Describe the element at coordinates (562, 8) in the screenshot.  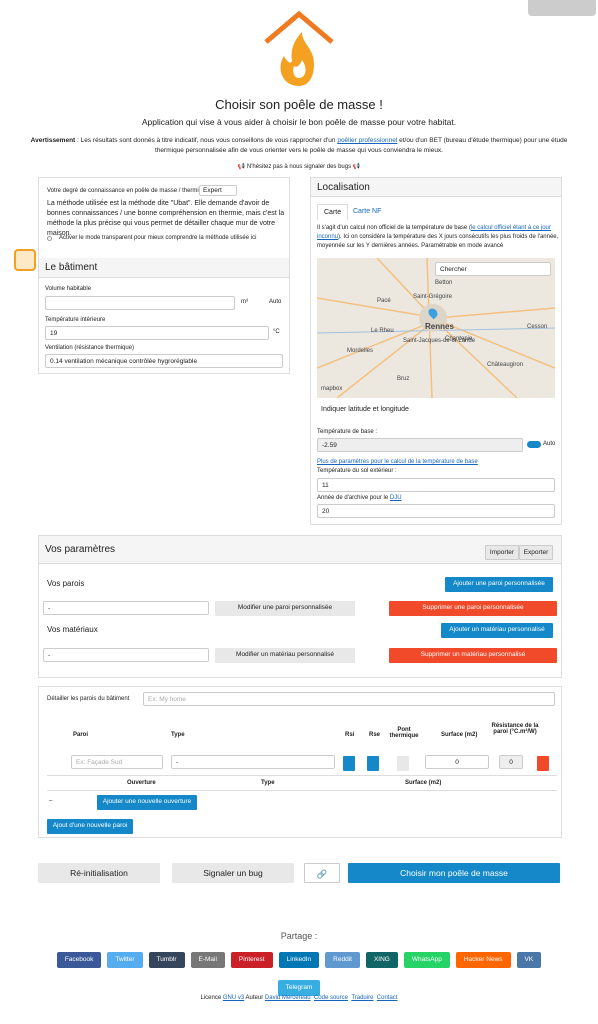
I see `language-bar` at that location.